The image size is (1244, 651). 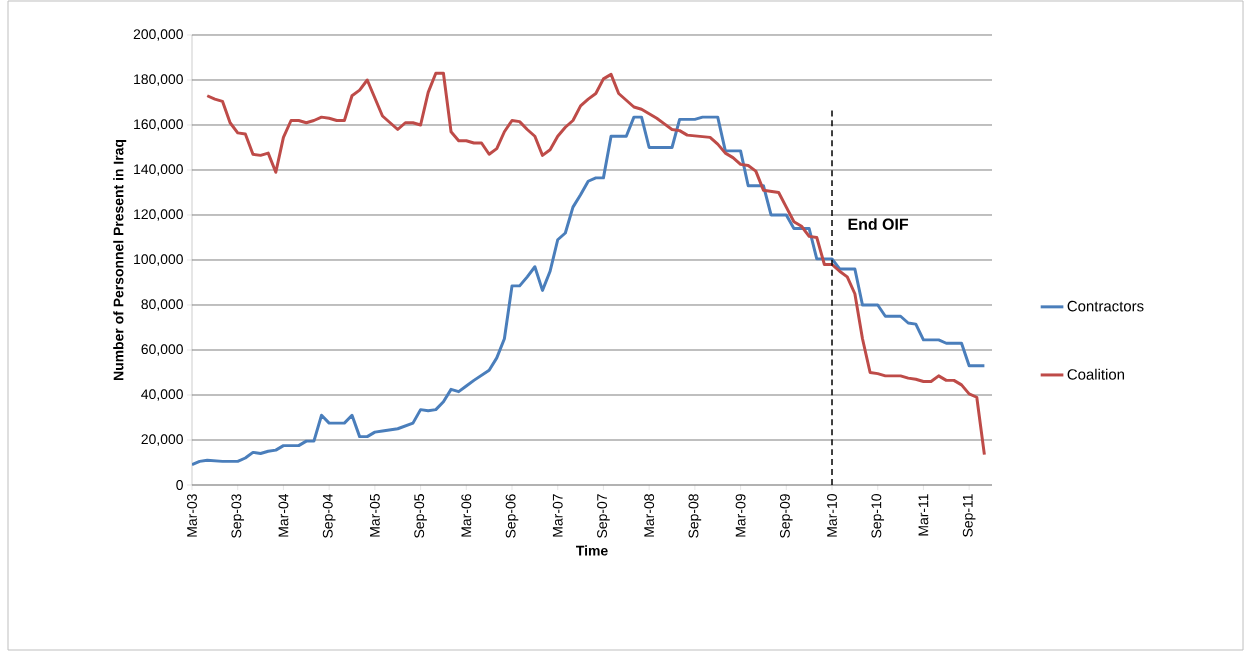 I want to click on x-tick-label: Mar-05, so click(x=374, y=515).